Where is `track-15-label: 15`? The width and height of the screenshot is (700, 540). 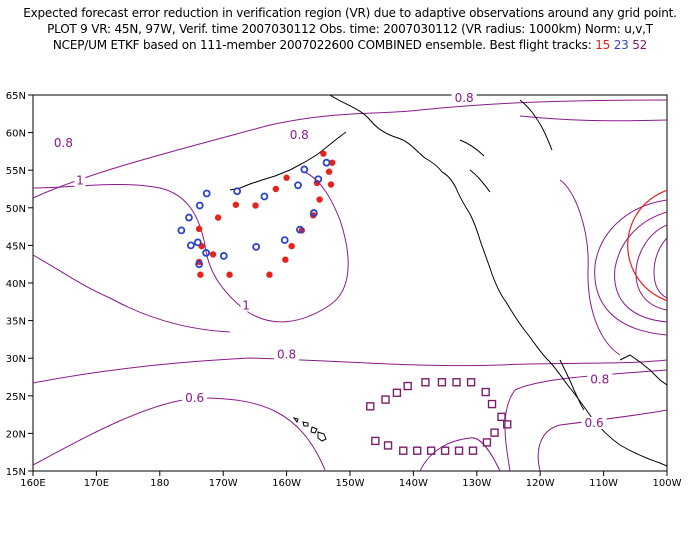
track-15-label: 15 is located at coordinates (603, 45).